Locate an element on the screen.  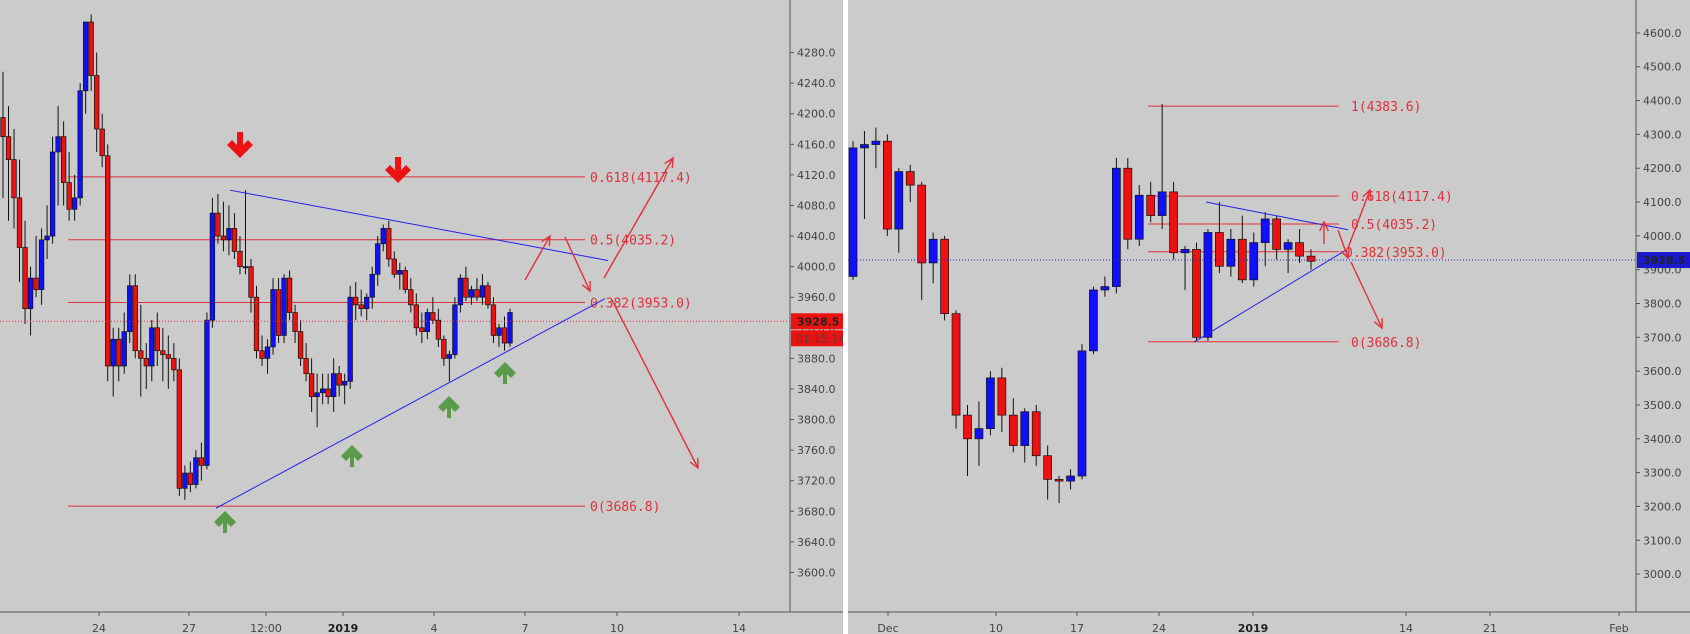
price-tick-label: 4240.0 is located at coordinates (816, 83).